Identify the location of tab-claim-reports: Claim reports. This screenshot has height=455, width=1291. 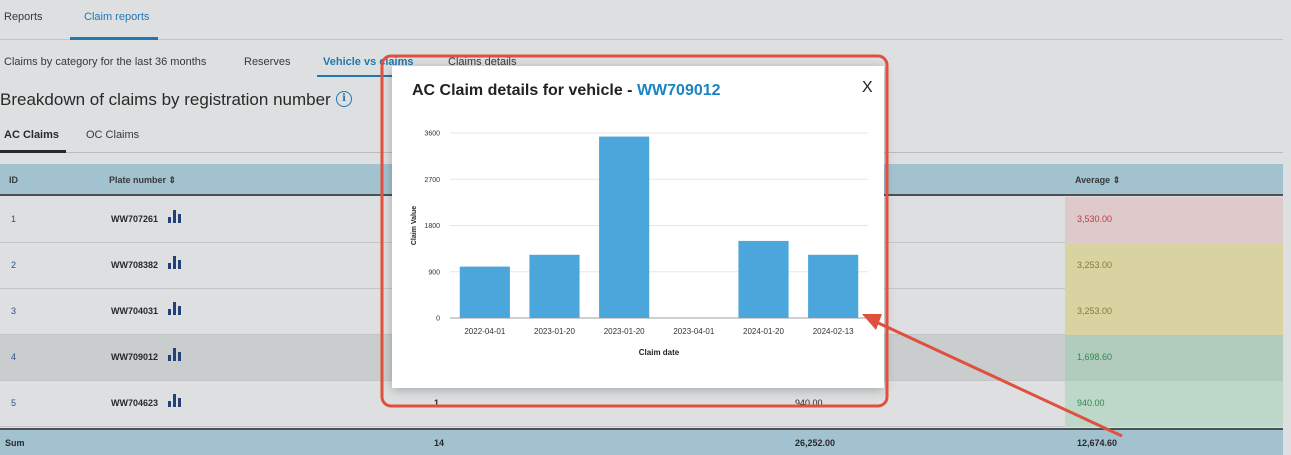
(117, 17).